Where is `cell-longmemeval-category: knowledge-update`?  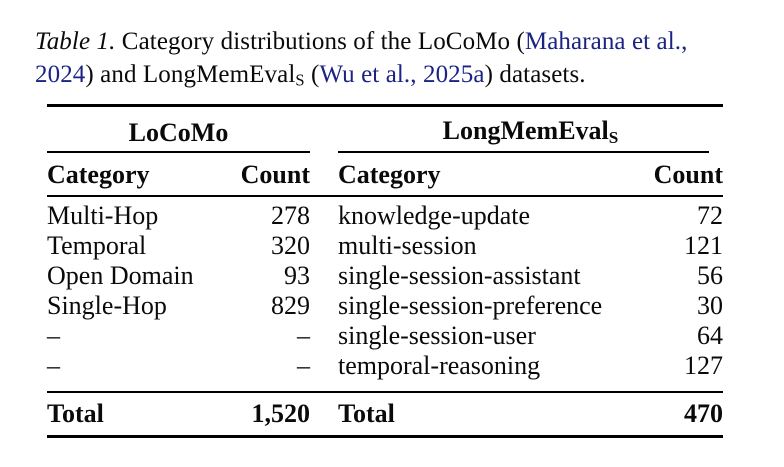
cell-longmemeval-category: knowledge-update is located at coordinates (434, 215).